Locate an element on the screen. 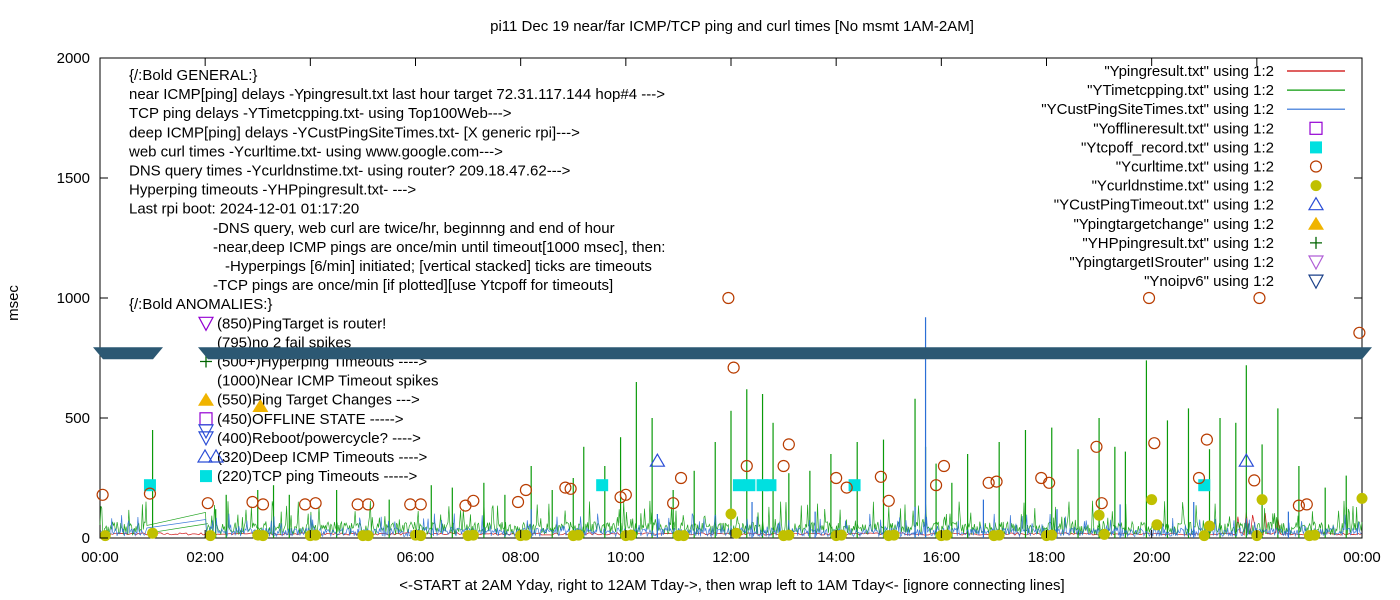 The width and height of the screenshot is (1400, 600). annotation-line-19: (400)Reboot/powercycle? ----> is located at coordinates (319, 438).